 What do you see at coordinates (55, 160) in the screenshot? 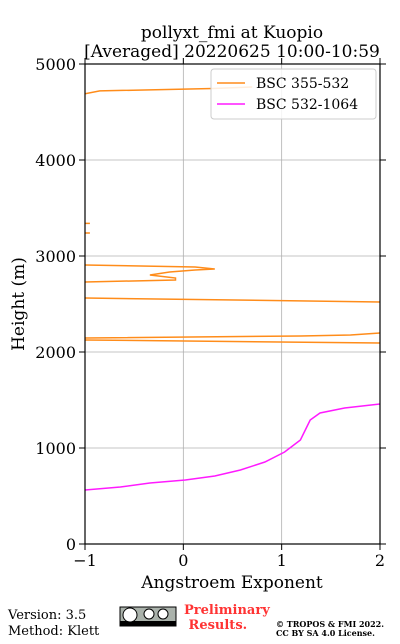
I see `y-tick-label: 4000` at bounding box center [55, 160].